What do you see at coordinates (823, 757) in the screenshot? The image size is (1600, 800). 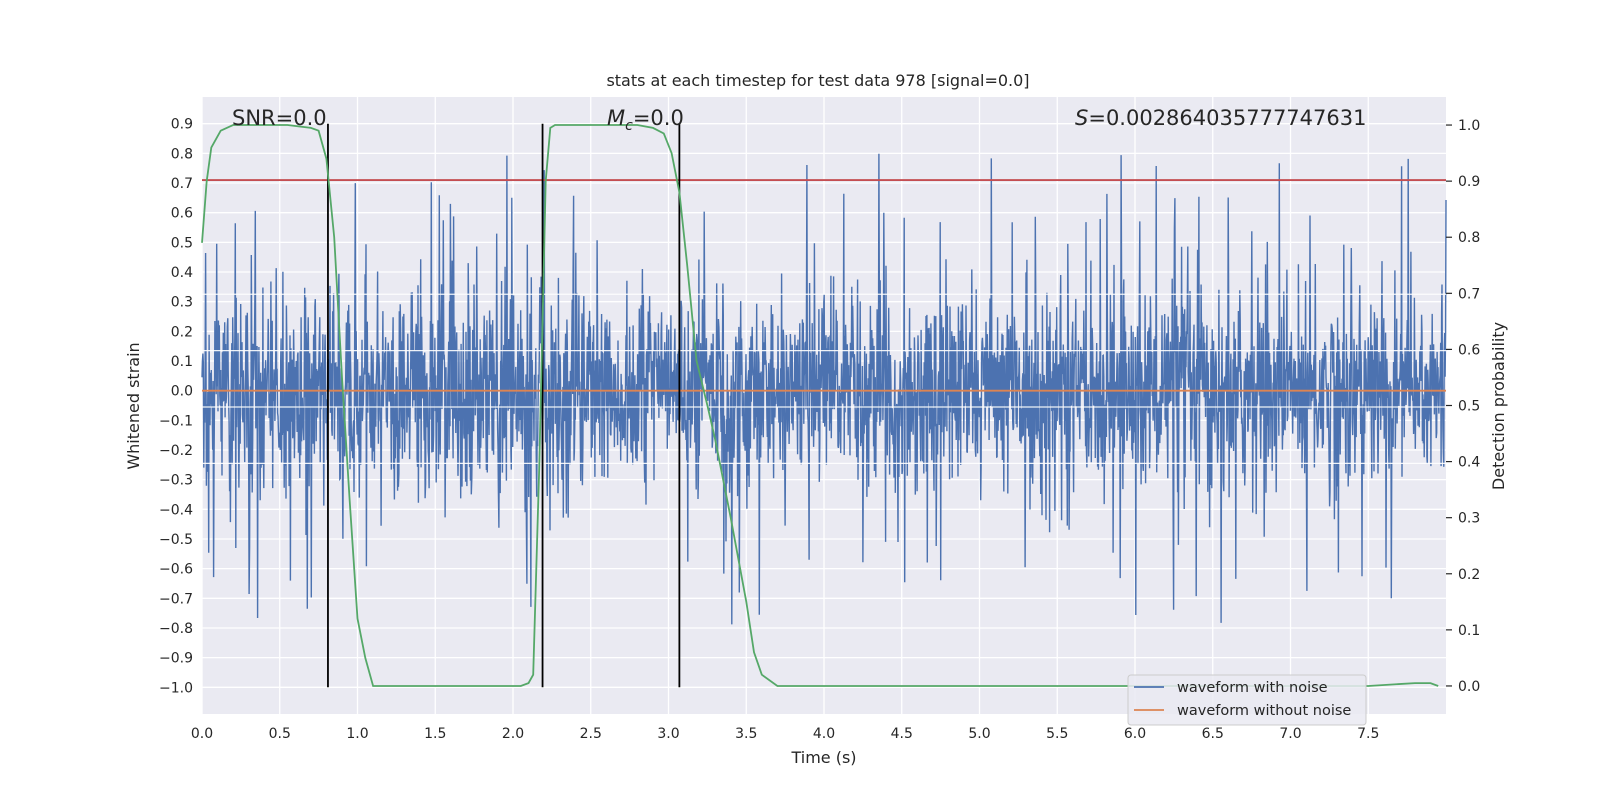 I see `x-axis-label: Time (s)` at bounding box center [823, 757].